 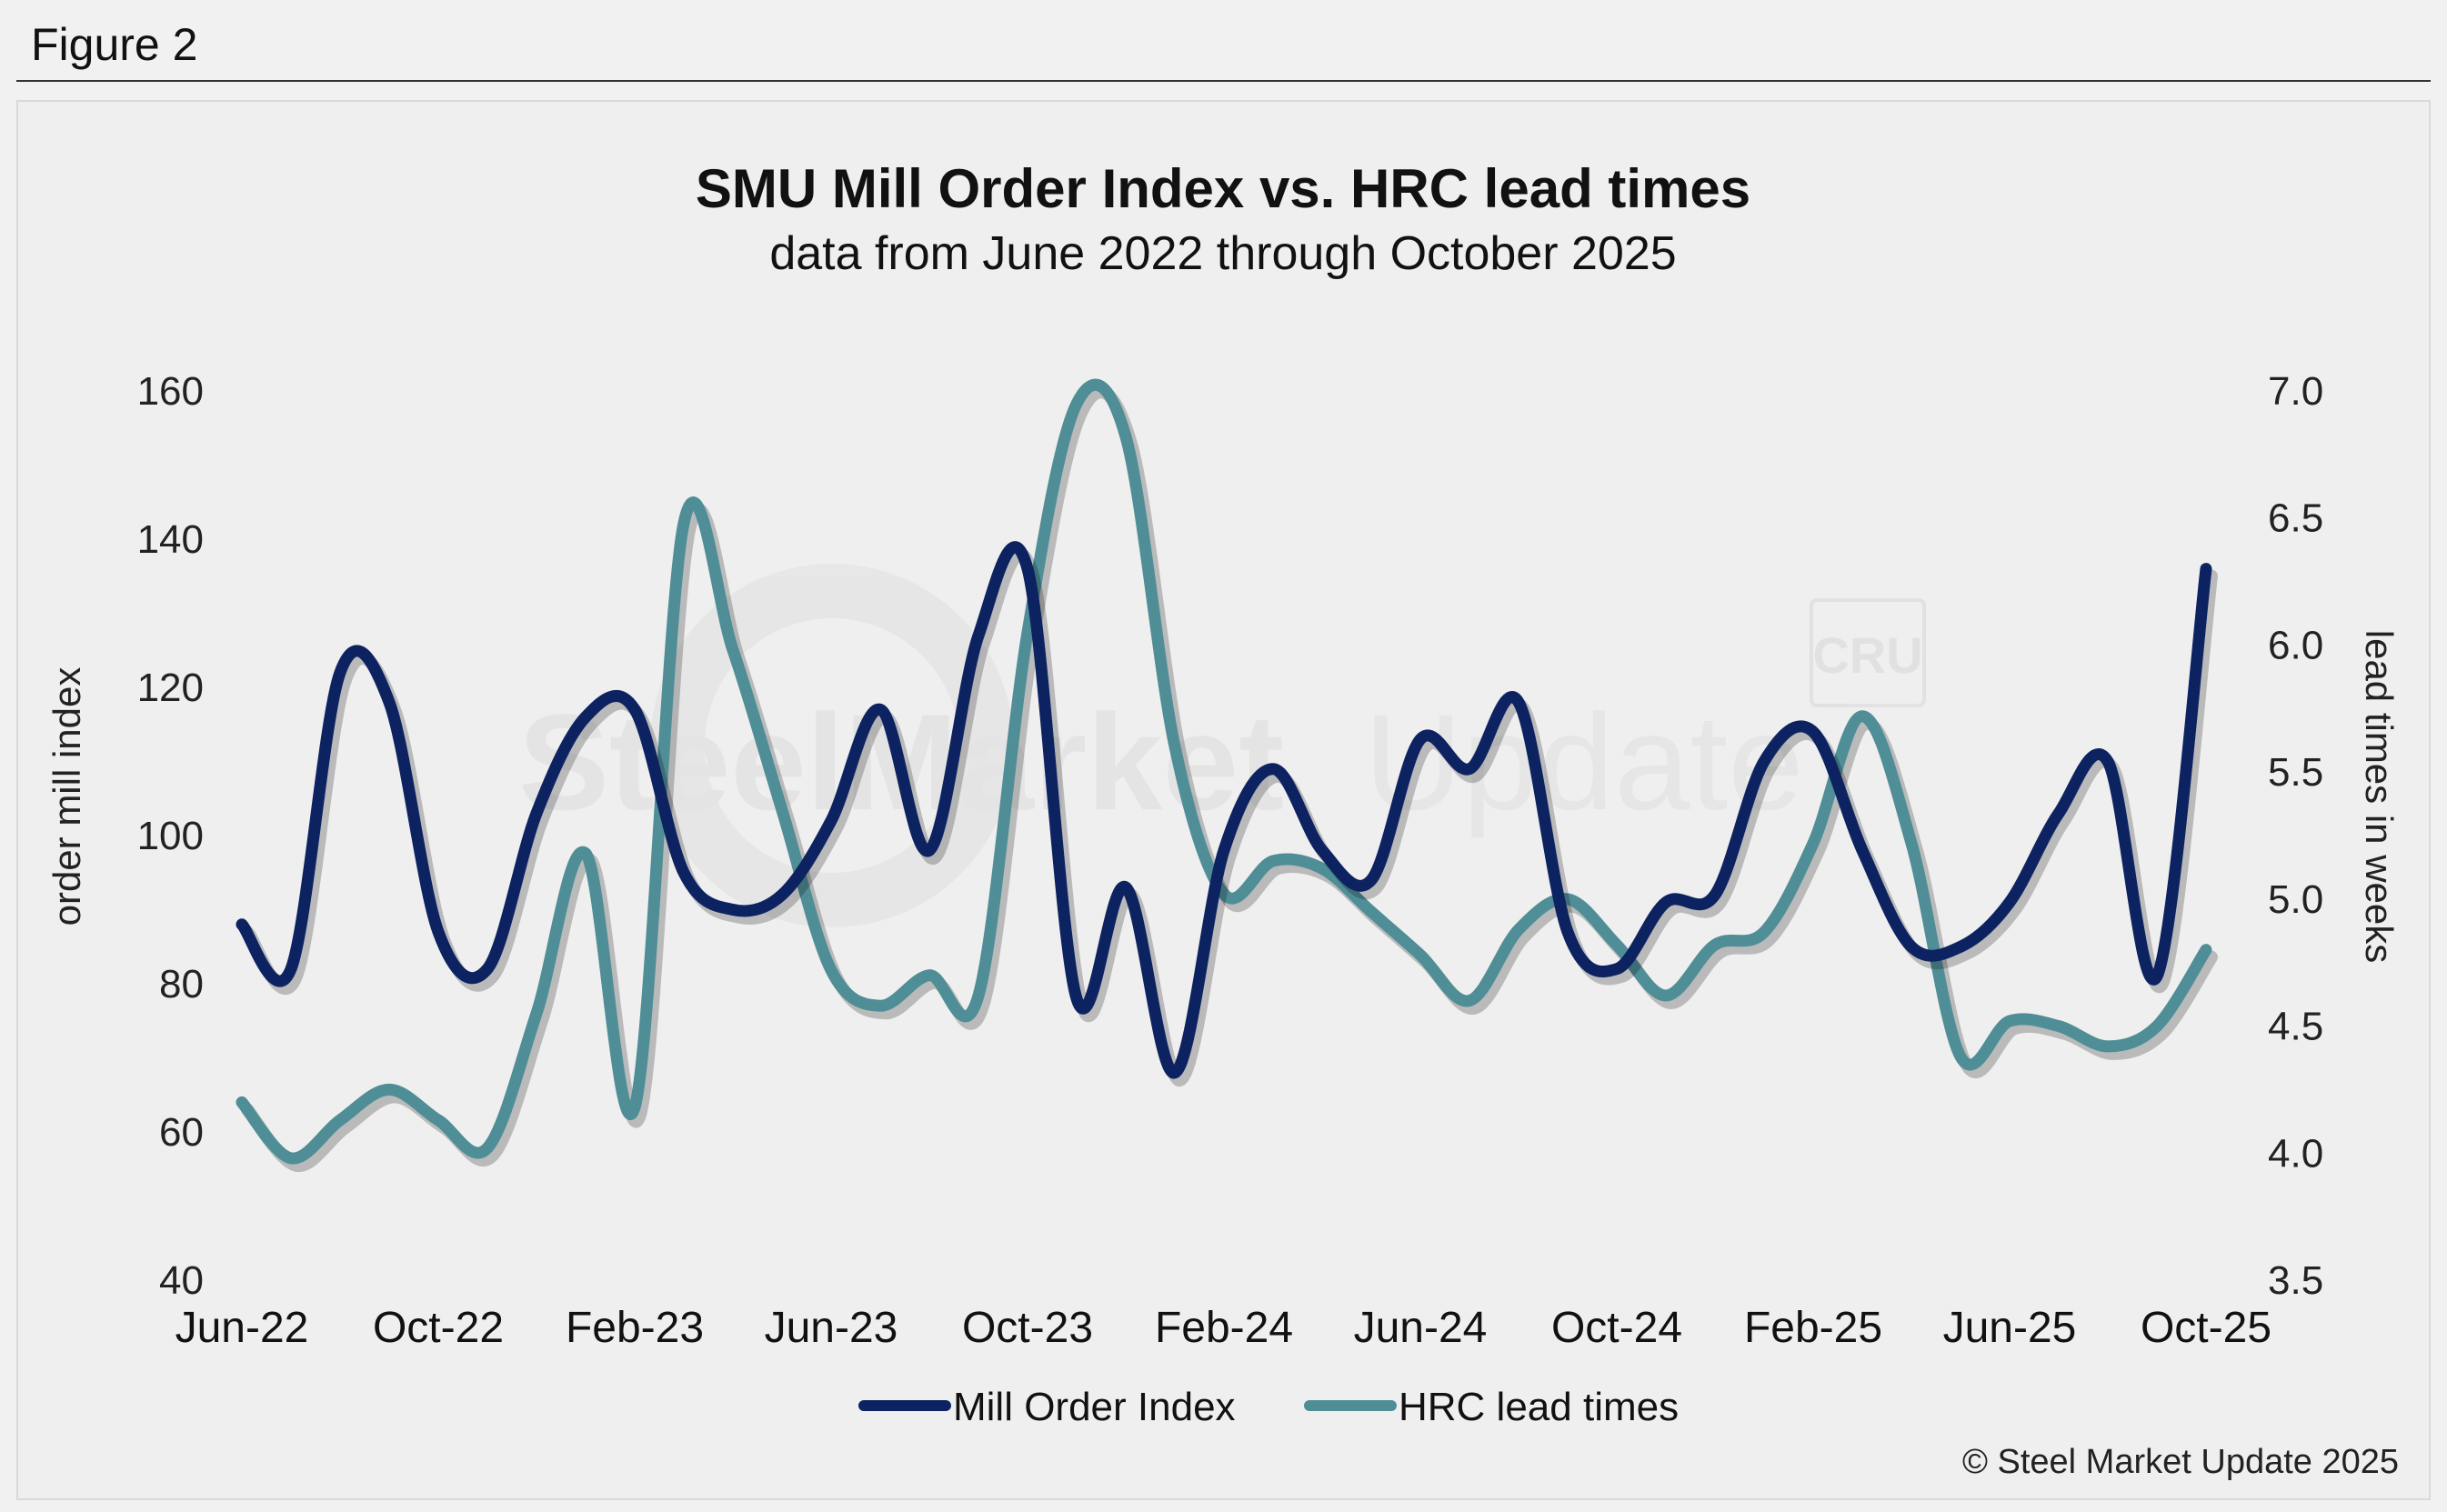 I want to click on watermark-brand-light: Update, so click(x=1584, y=762).